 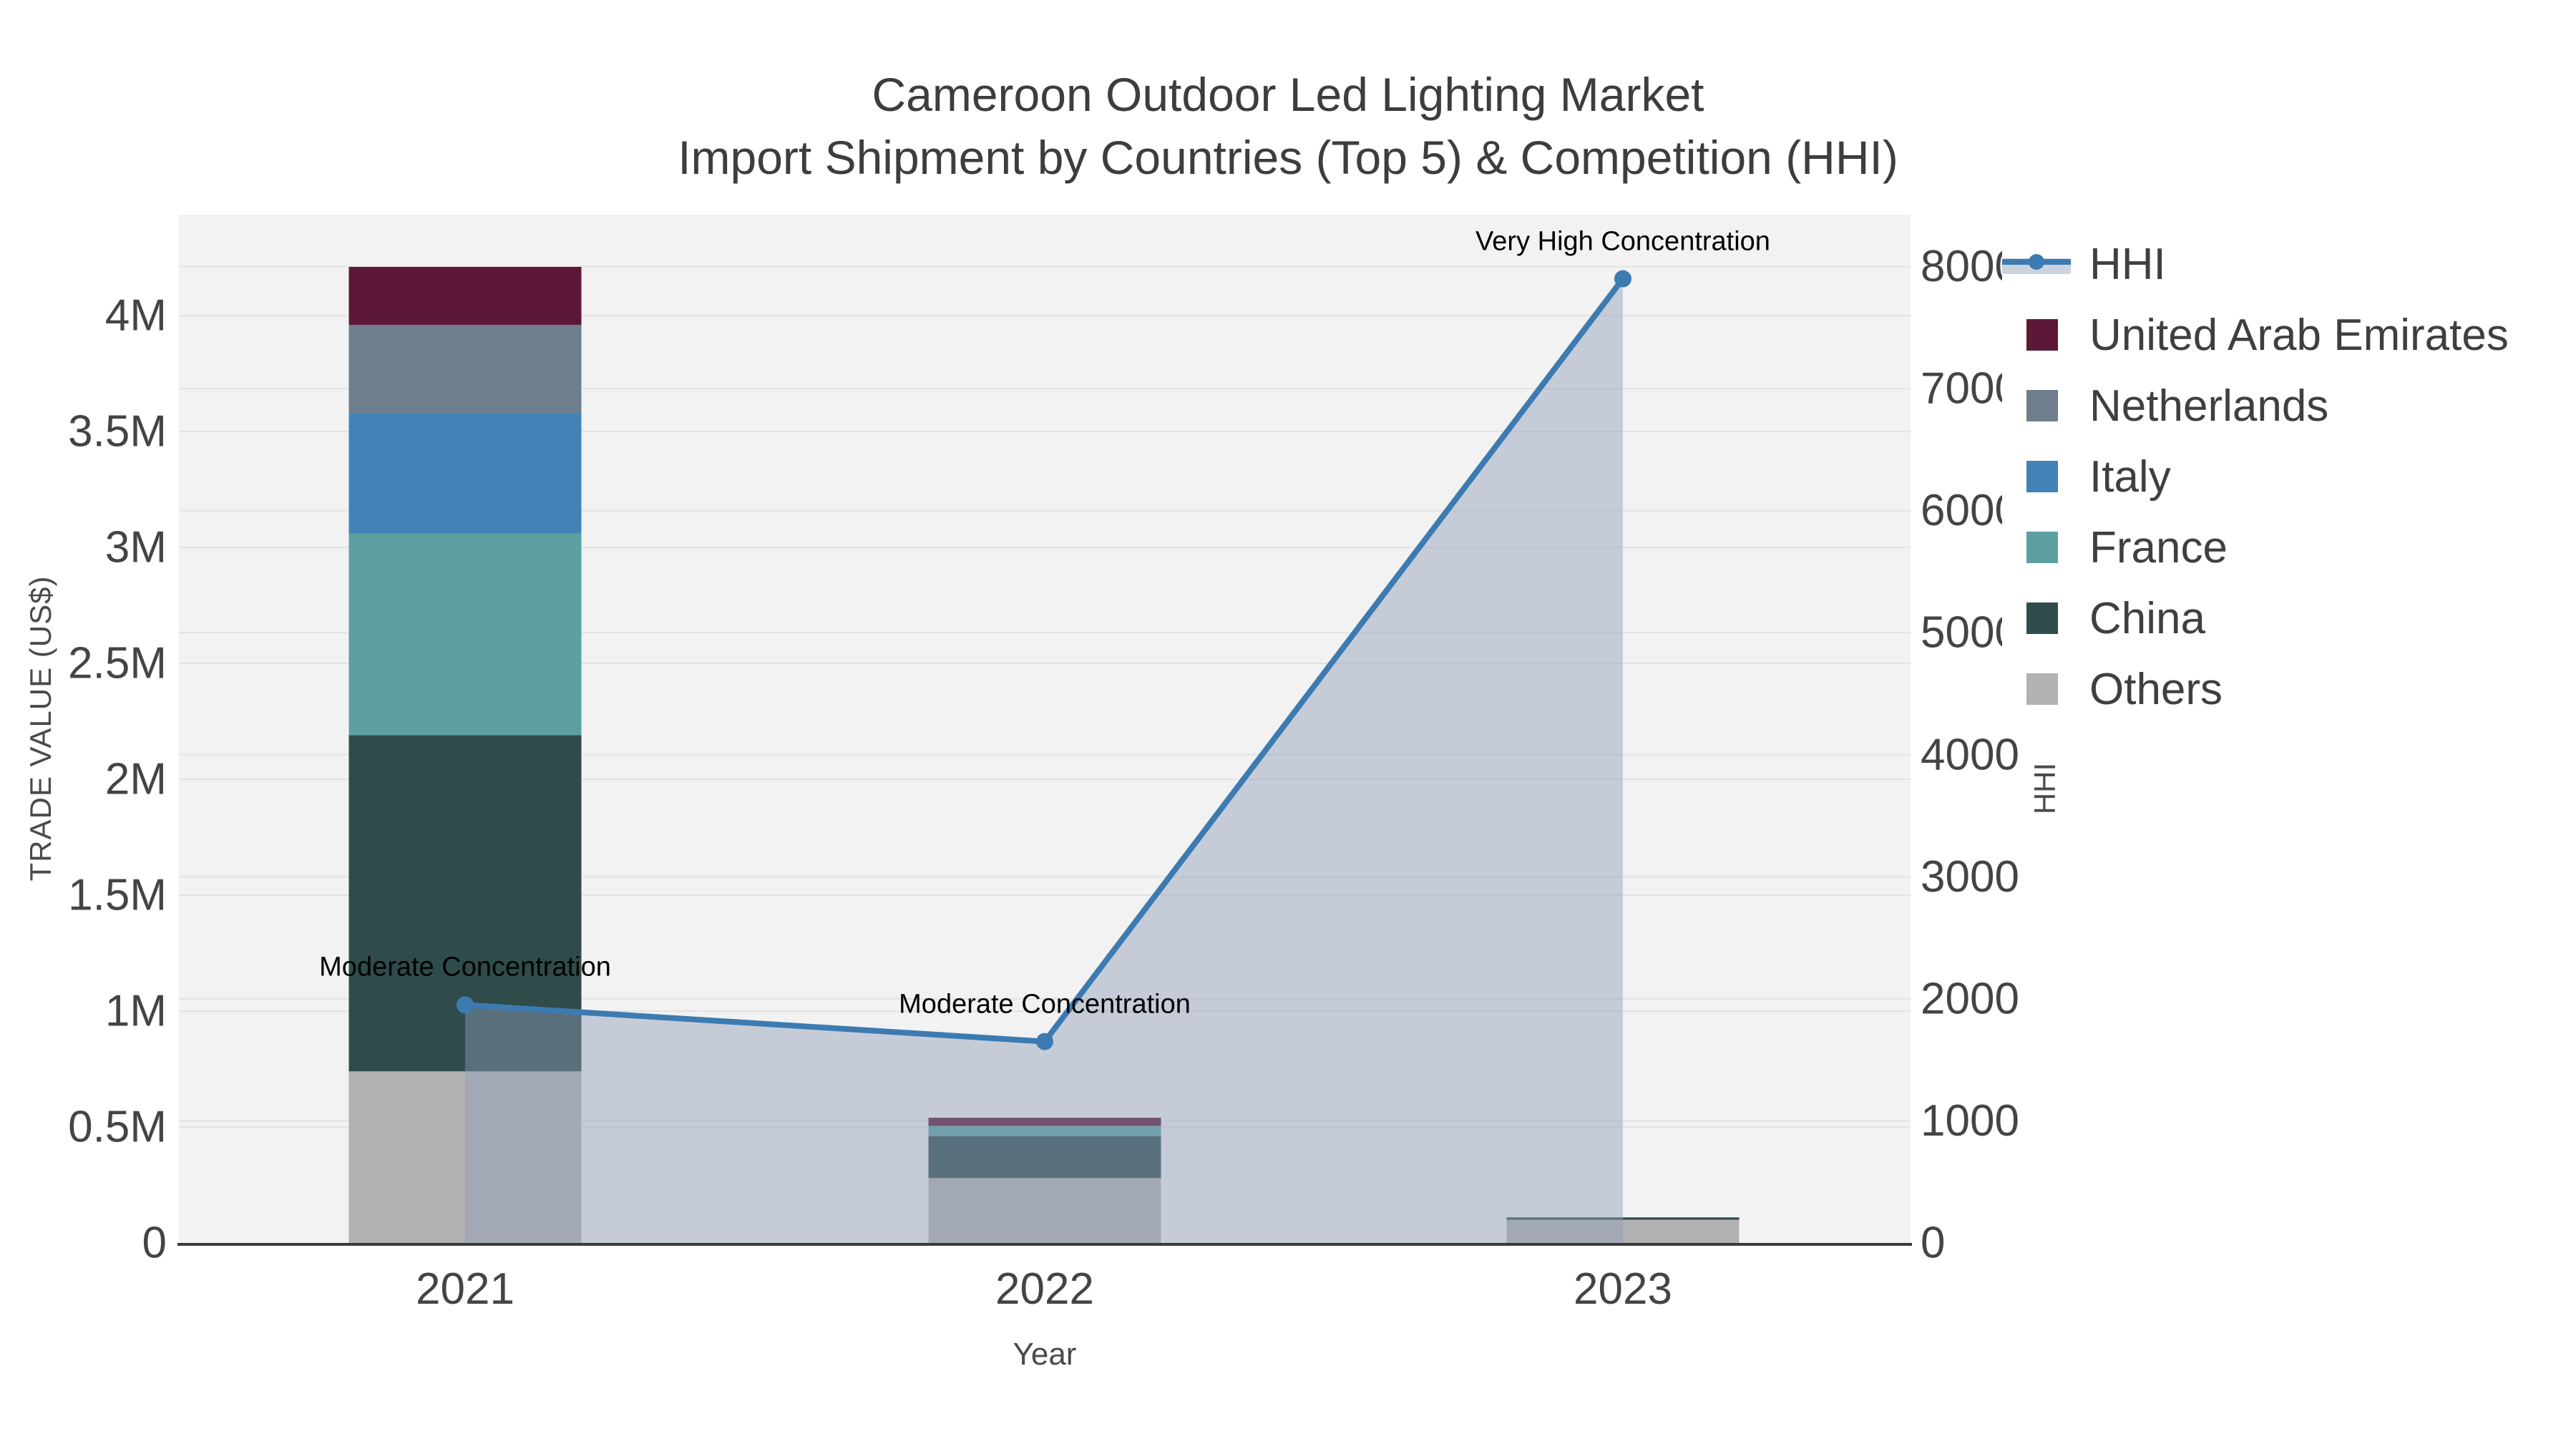 I want to click on legend-item-france: France, so click(x=2286, y=547).